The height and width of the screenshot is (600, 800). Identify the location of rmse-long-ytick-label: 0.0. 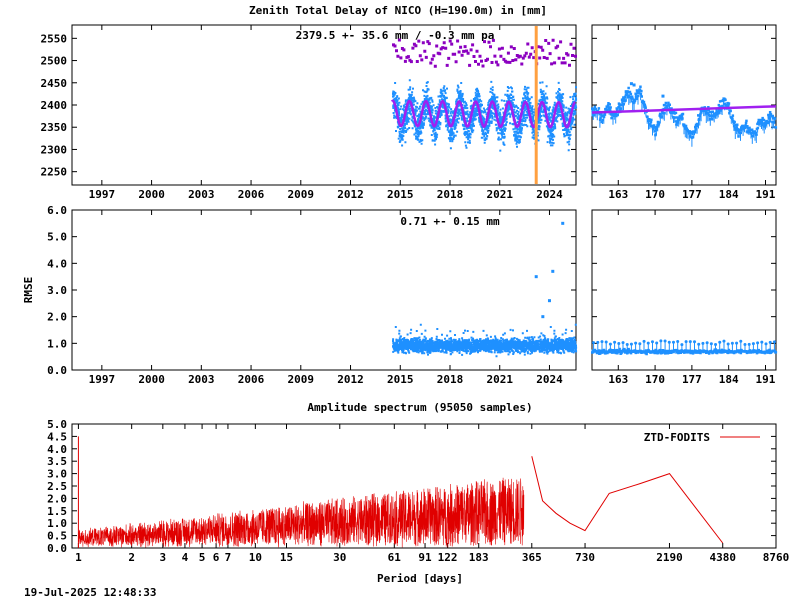
(57, 370).